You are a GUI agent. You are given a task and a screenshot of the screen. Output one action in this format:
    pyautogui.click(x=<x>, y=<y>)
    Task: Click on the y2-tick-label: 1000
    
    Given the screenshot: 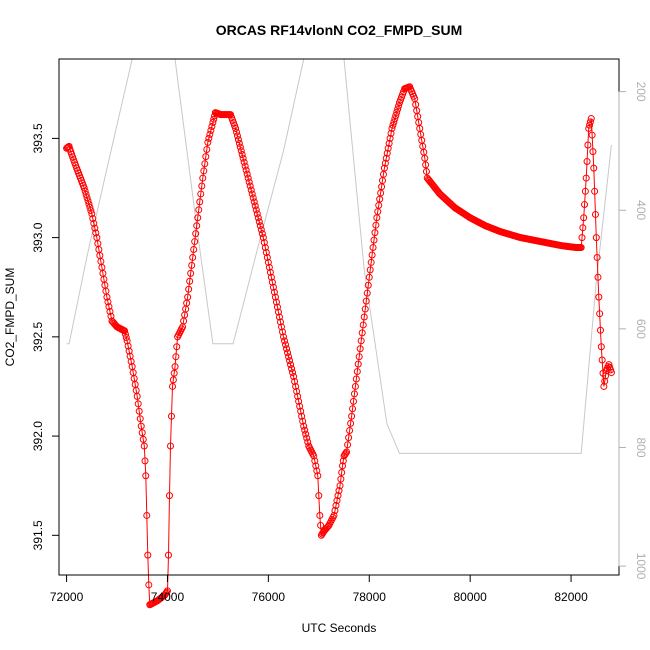 What is the action you would take?
    pyautogui.click(x=641, y=566)
    